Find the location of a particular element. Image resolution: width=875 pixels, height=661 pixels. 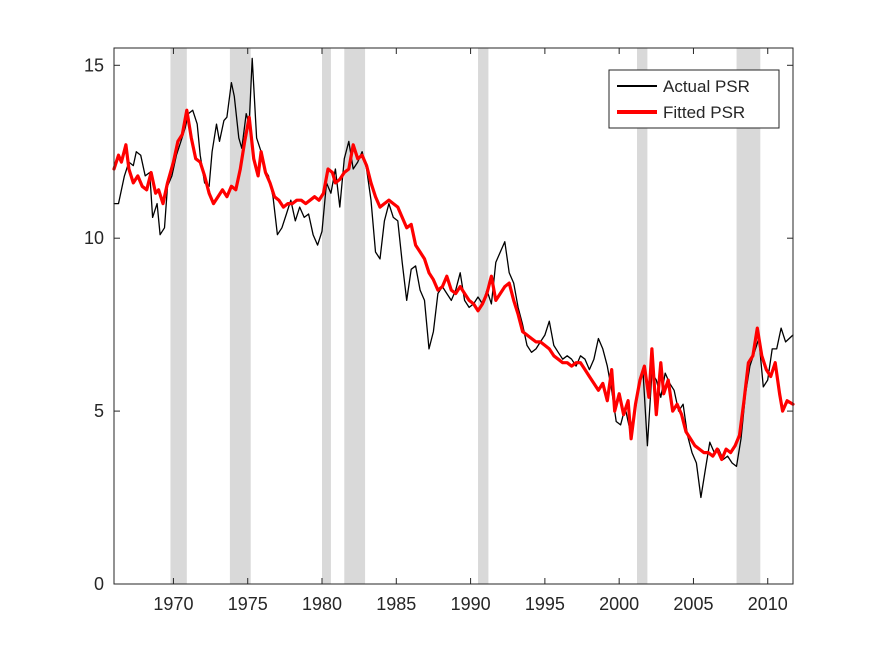

x-tick-label-2005: 2005 is located at coordinates (693, 604).